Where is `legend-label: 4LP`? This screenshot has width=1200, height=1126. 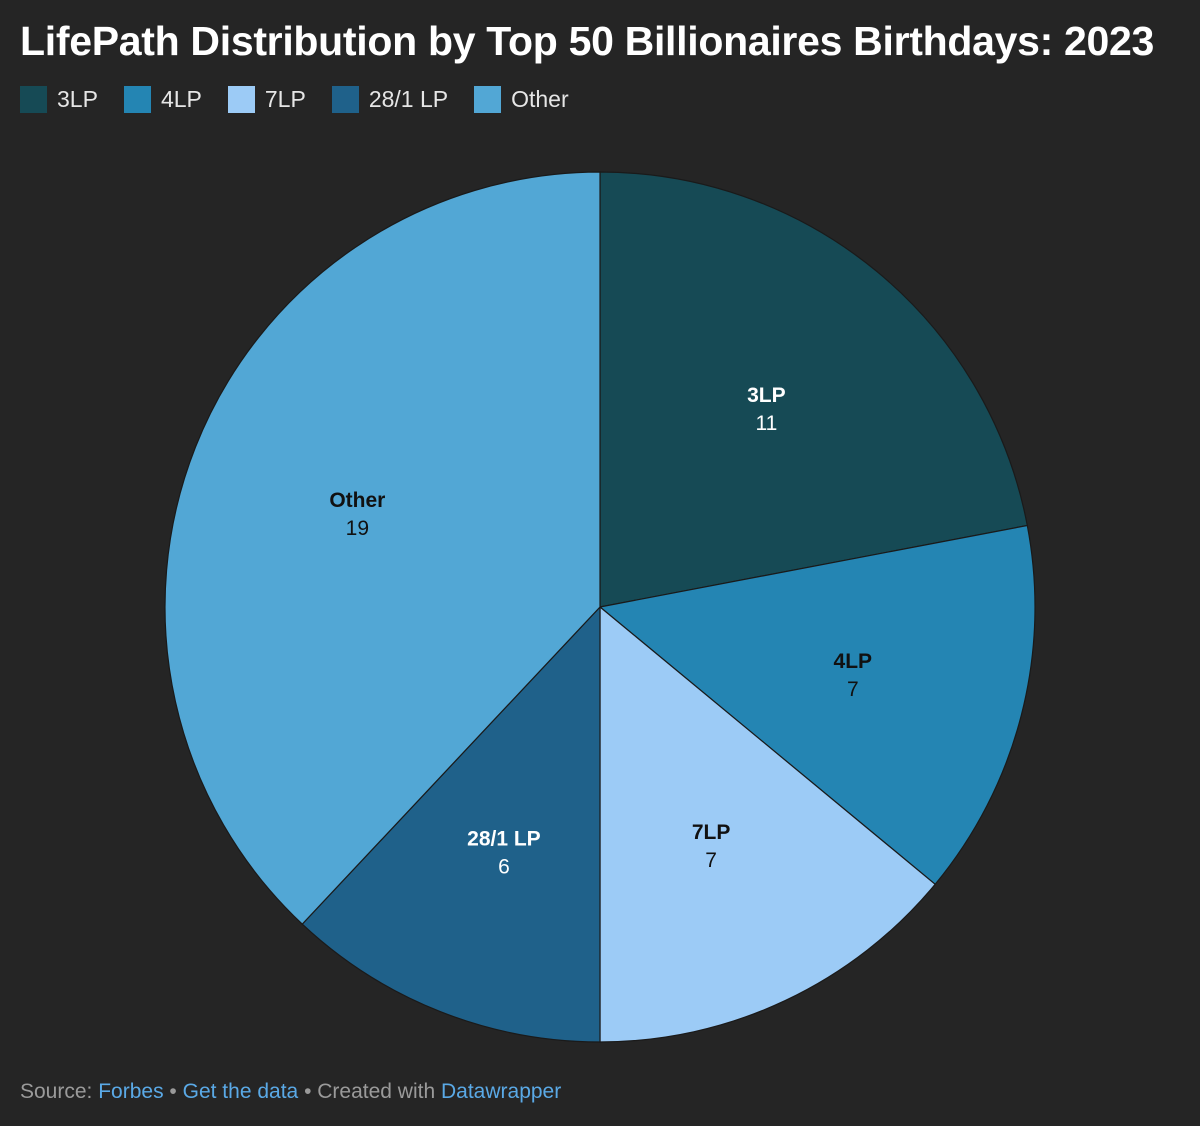
legend-label: 4LP is located at coordinates (181, 99).